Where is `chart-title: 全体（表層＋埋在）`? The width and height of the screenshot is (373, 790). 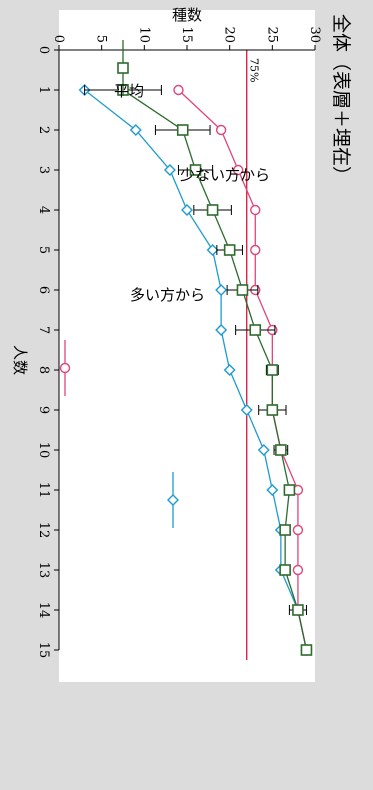
chart-title: 全体（表層＋埋在） is located at coordinates (341, 99).